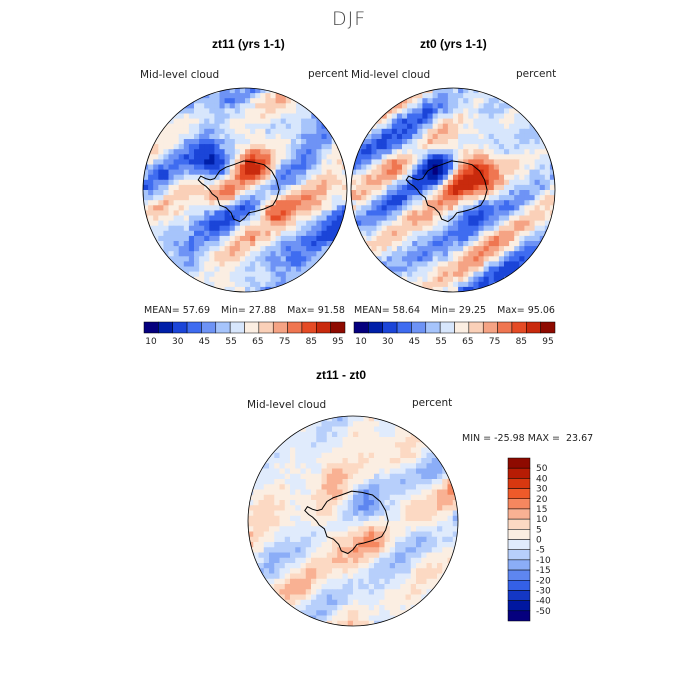 This screenshot has height=700, width=700. I want to click on panel2-map-coastline, so click(446, 191).